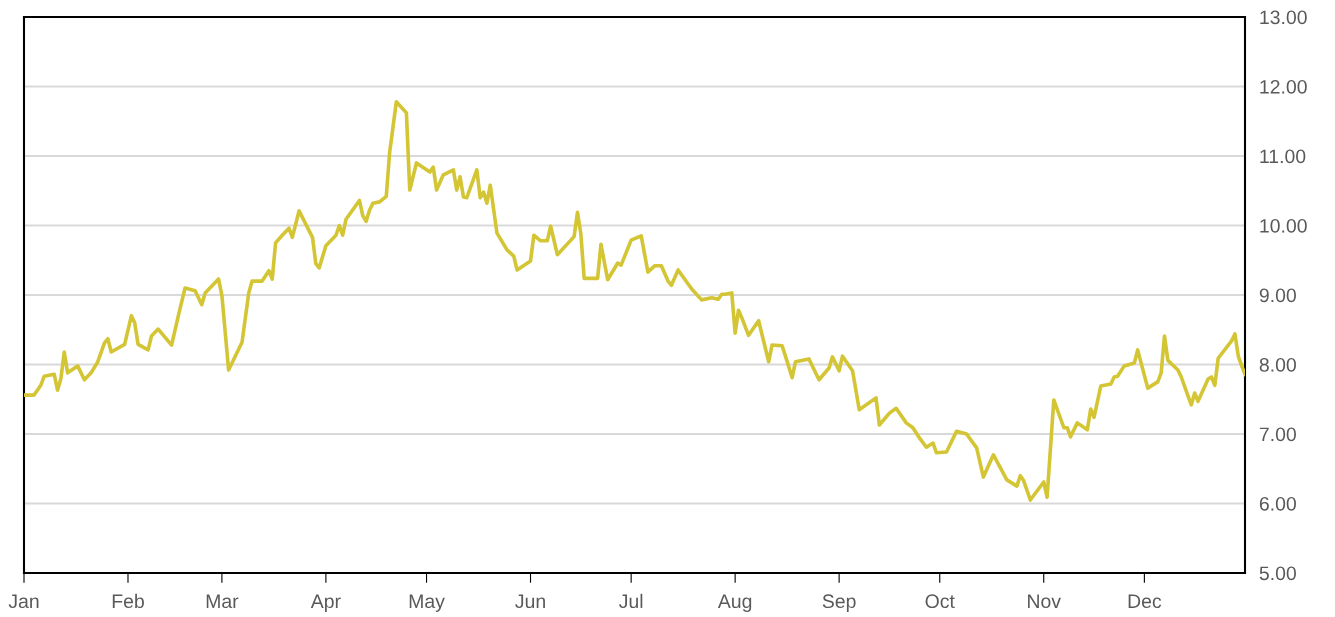 The height and width of the screenshot is (617, 1335). Describe the element at coordinates (631, 601) in the screenshot. I see `x-tick-label: Jul` at that location.